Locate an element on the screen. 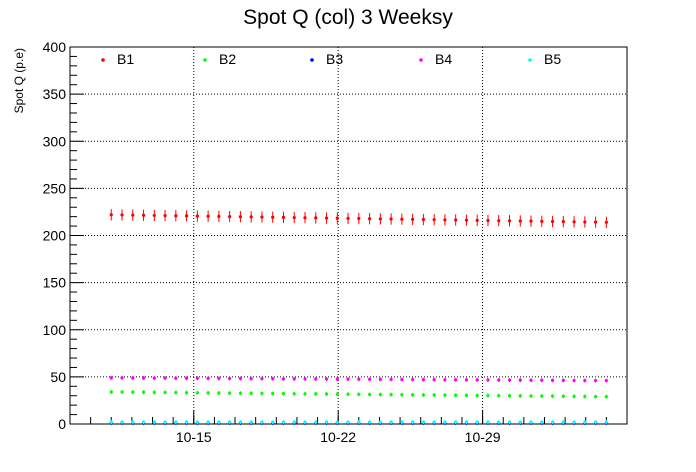 The height and width of the screenshot is (472, 696). legend-label: B3 is located at coordinates (334, 59).